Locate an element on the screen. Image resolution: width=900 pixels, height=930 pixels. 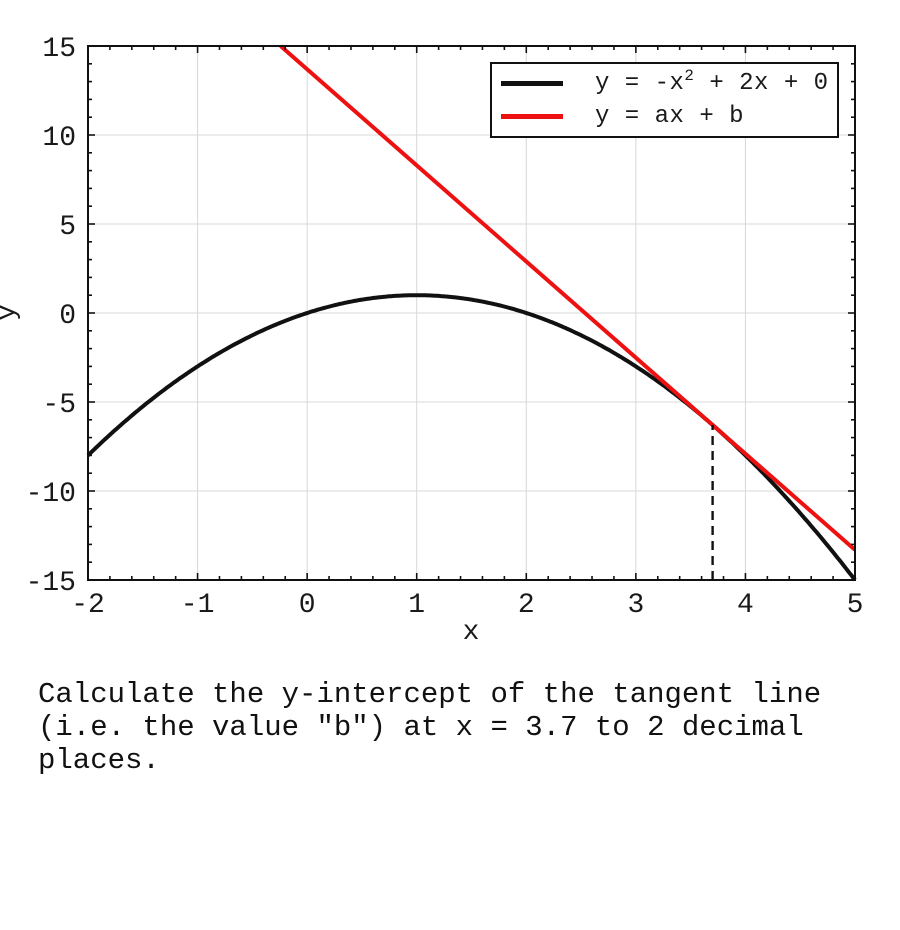
superscript-2: 2 is located at coordinates (689, 76).